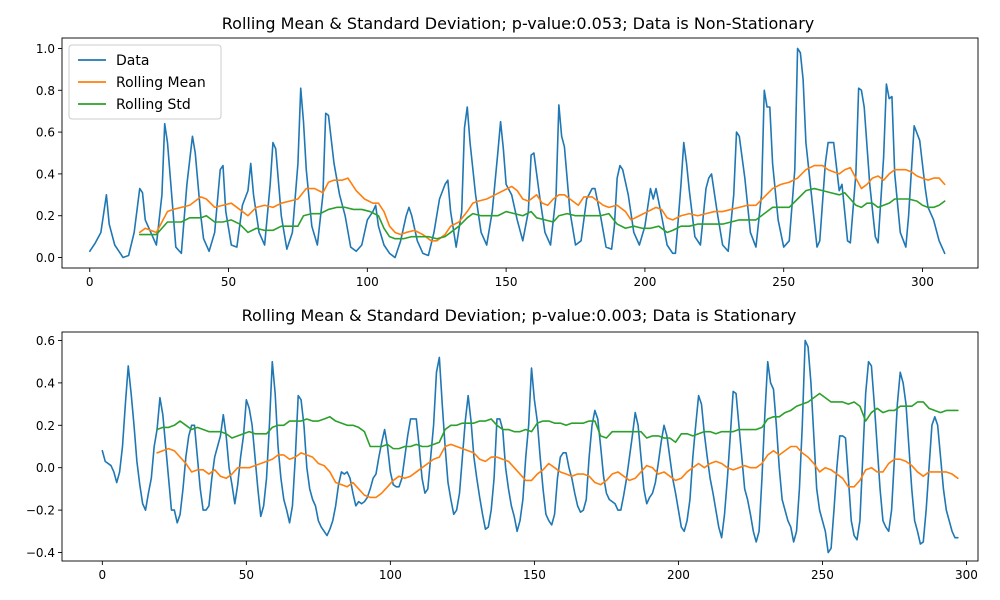 Image resolution: width=1000 pixels, height=600 pixels. What do you see at coordinates (40, 511) in the screenshot?
I see `y-tick-label: −0.2` at bounding box center [40, 511].